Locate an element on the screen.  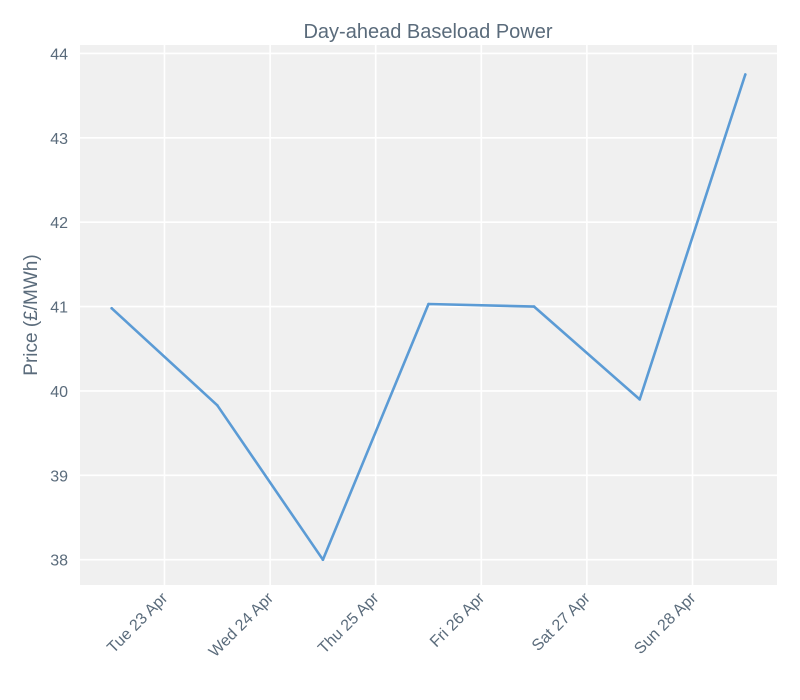
y-tick-label: 38 is located at coordinates (59, 561).